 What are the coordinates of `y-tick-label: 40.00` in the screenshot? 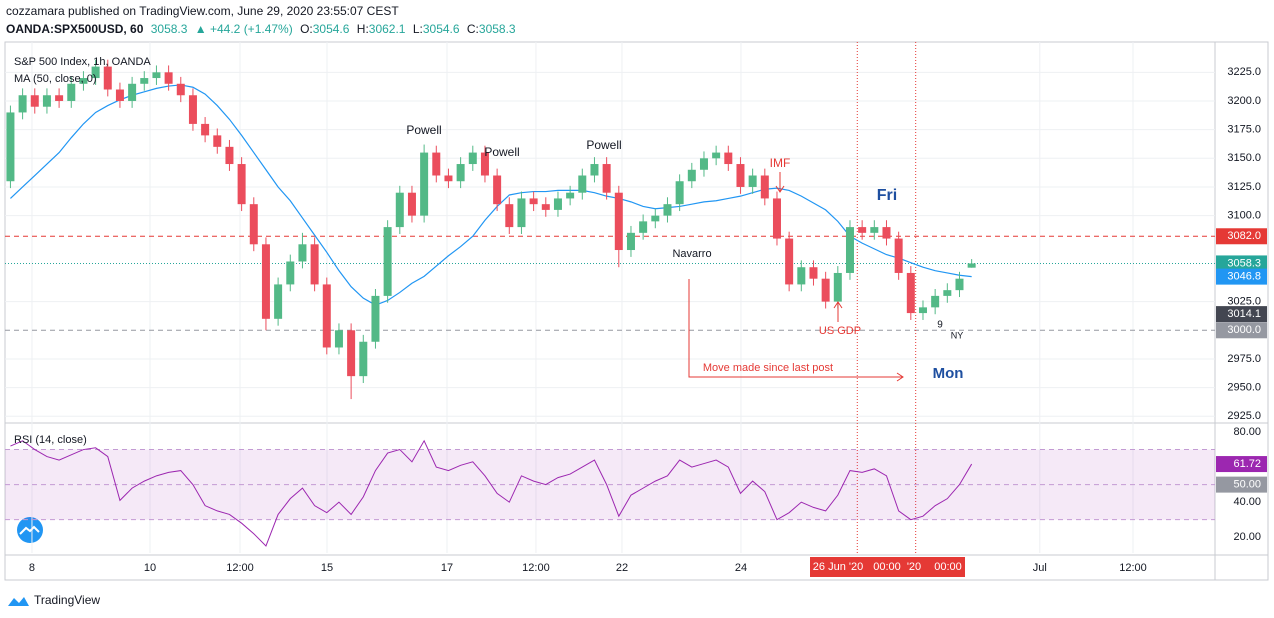 It's located at (1247, 502).